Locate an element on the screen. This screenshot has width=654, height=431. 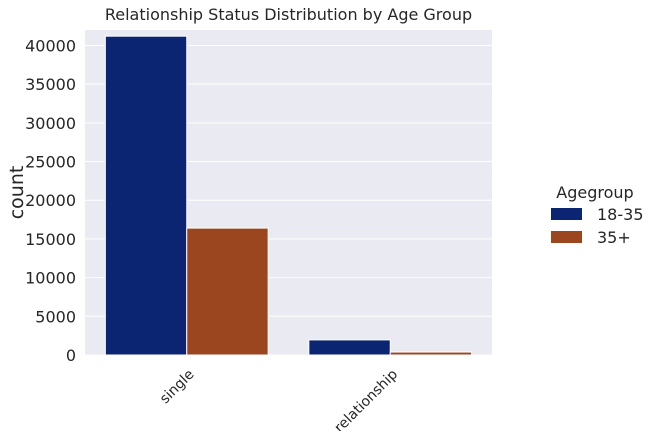
y-axis-ticks: 0 5000 10000 15000 20000 25000 30000 35000 40000 is located at coordinates (50, 200).